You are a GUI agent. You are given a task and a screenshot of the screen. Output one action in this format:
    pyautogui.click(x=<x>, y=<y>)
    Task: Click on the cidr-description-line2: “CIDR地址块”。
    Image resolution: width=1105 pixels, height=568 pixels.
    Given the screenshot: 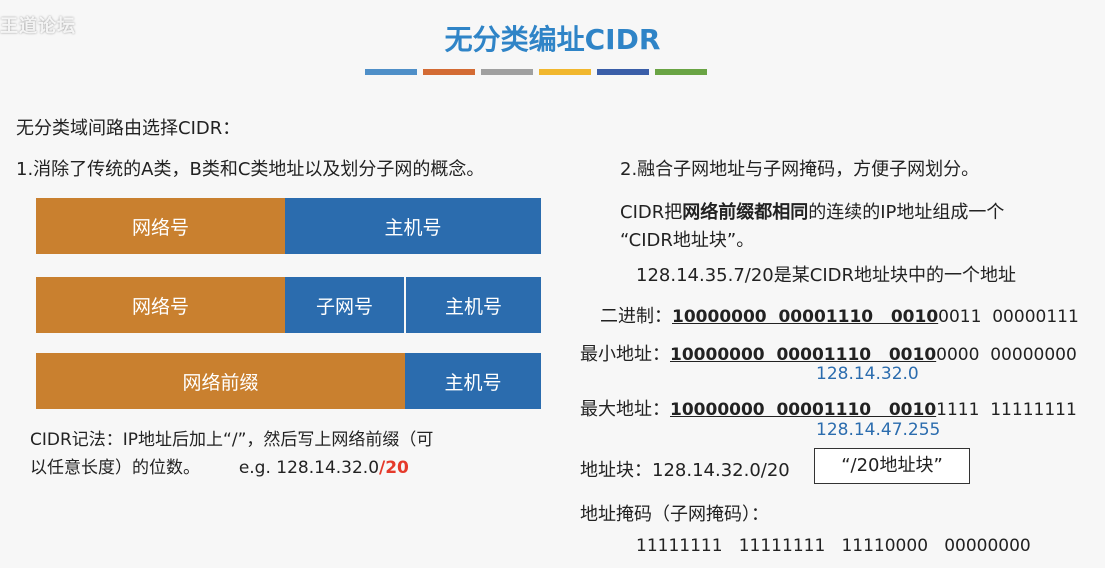 What is the action you would take?
    pyautogui.click(x=687, y=240)
    